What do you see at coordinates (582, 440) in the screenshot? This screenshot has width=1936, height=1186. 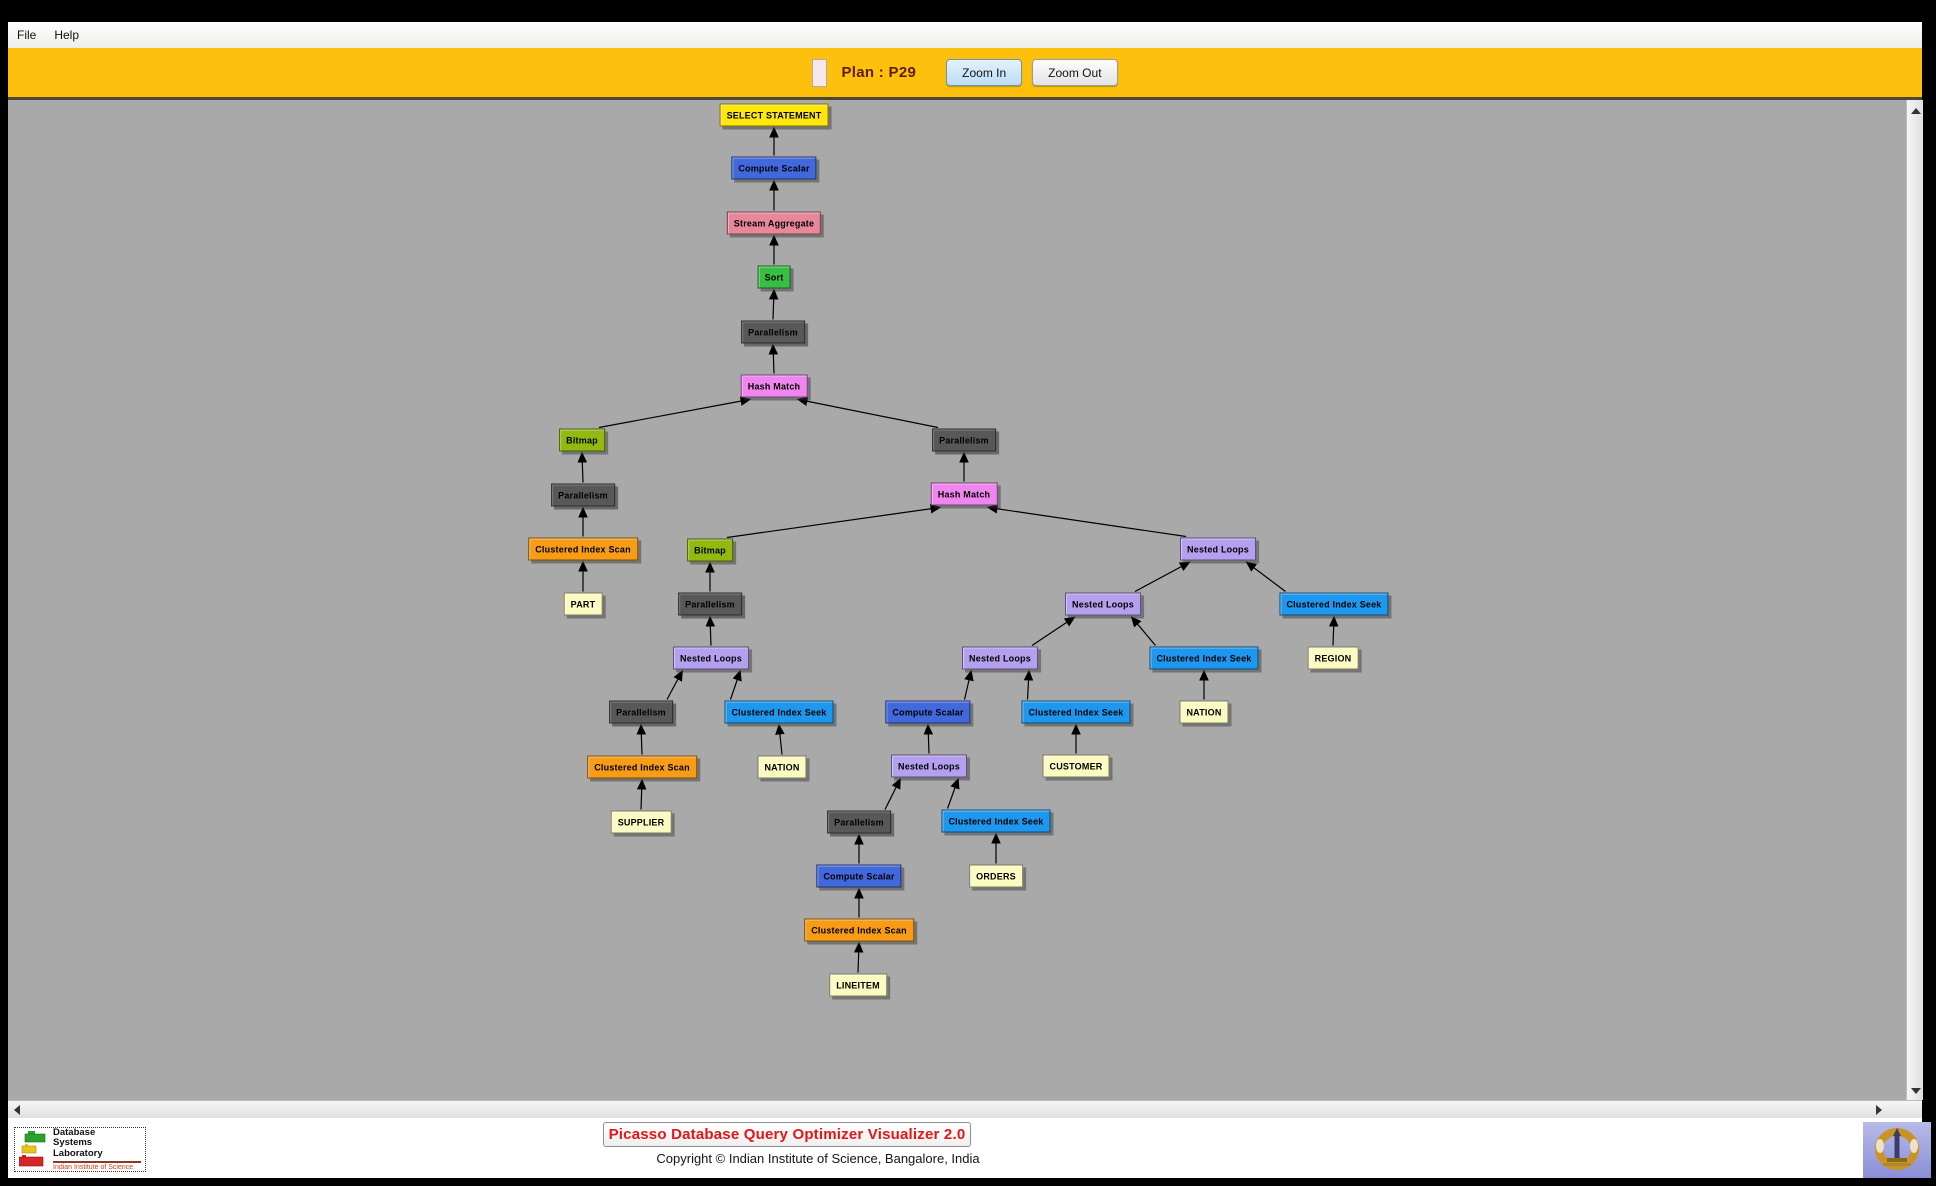 I see `plan-node-bitmap-1: Bitmap` at bounding box center [582, 440].